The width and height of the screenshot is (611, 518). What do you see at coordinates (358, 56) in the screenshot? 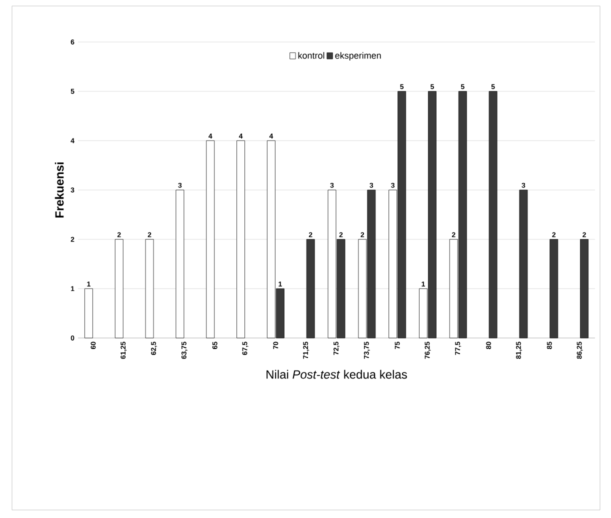
I see `legend-label: eksperimen` at bounding box center [358, 56].